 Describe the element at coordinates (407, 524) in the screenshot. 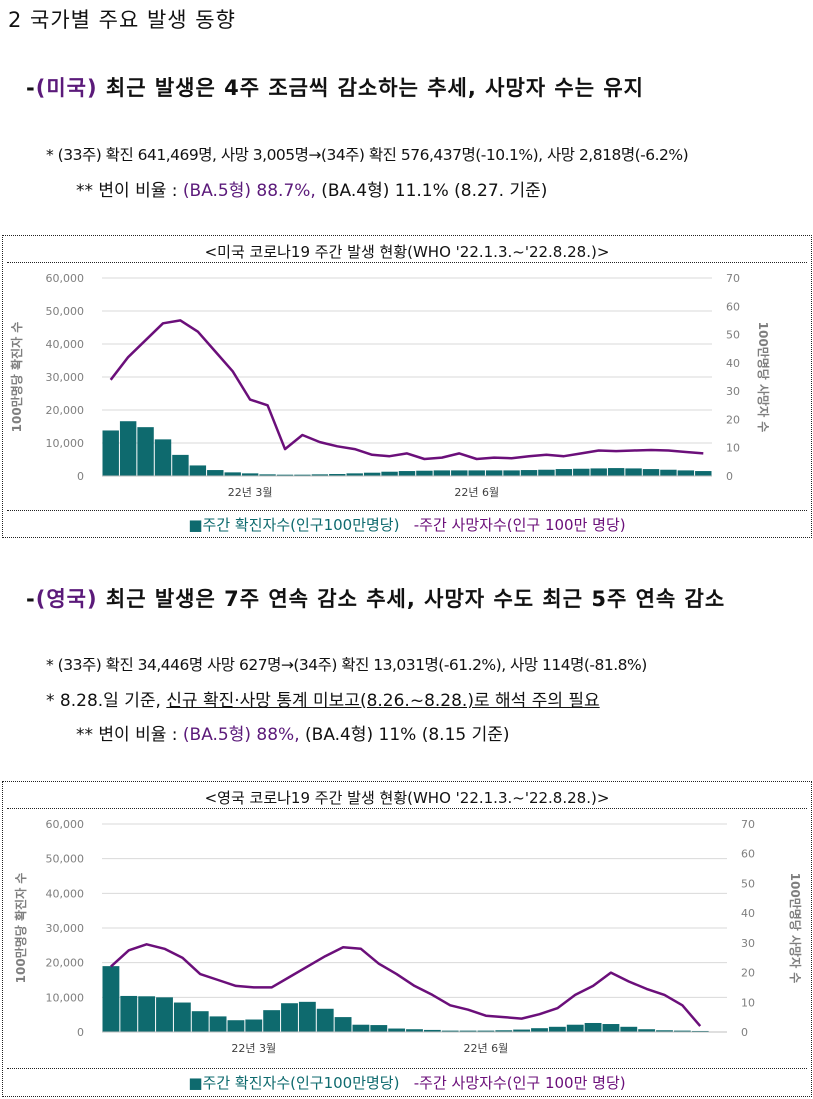

I see `us-chart-legend: ■주간 확진자수(인구100만명당) -주간 사망자수(인구 100만 명당)` at that location.